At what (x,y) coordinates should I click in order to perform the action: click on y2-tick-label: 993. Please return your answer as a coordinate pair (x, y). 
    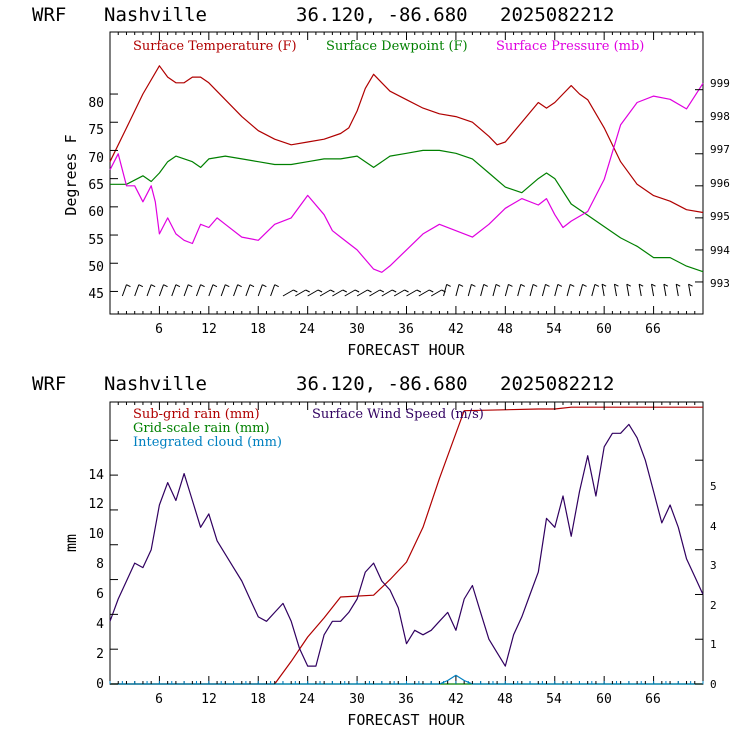
    Looking at the image, I should click on (720, 283).